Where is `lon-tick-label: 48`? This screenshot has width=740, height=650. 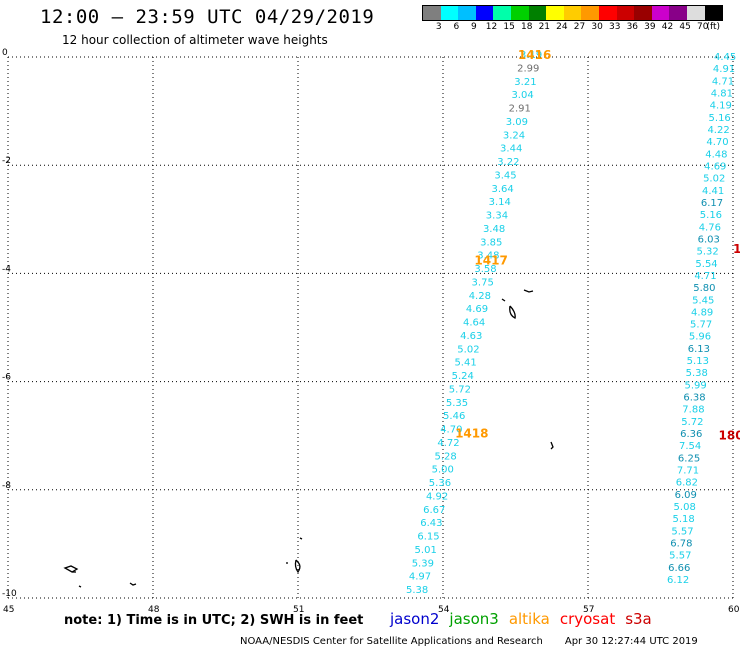 lon-tick-label: 48 is located at coordinates (154, 610).